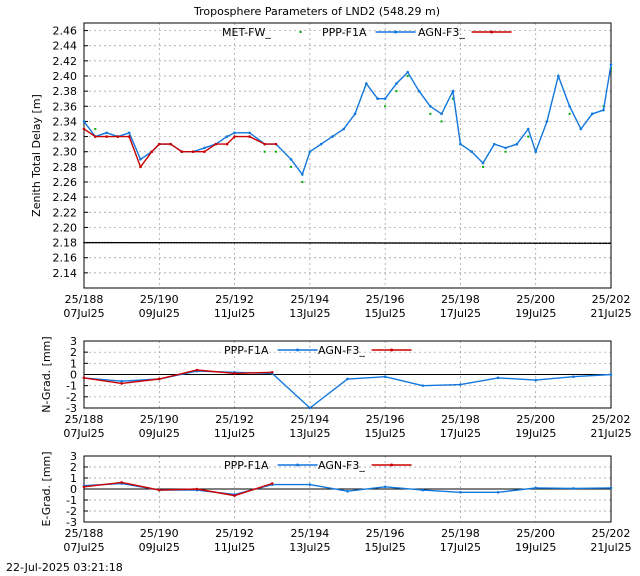  Describe the element at coordinates (309, 433) in the screenshot. I see `n-grad-x-date-label: 13Jul25` at that location.